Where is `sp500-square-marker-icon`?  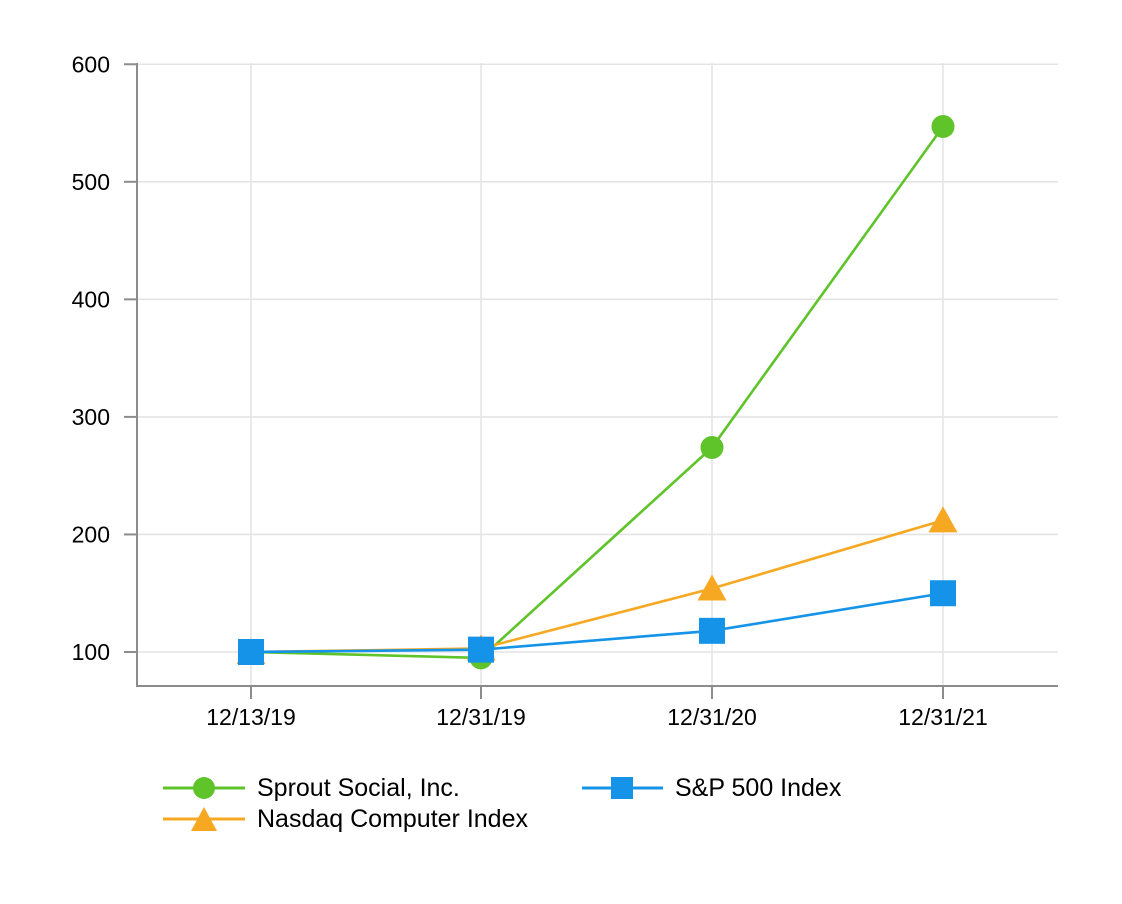 sp500-square-marker-icon is located at coordinates (622, 788).